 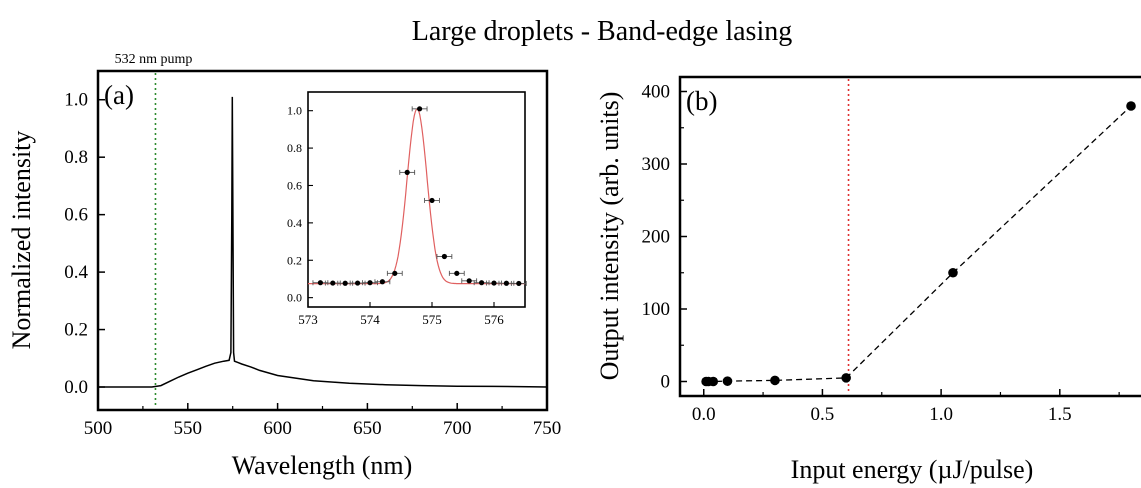 What do you see at coordinates (602, 31) in the screenshot?
I see `figure-title: Large droplets - Band-edge lasing` at bounding box center [602, 31].